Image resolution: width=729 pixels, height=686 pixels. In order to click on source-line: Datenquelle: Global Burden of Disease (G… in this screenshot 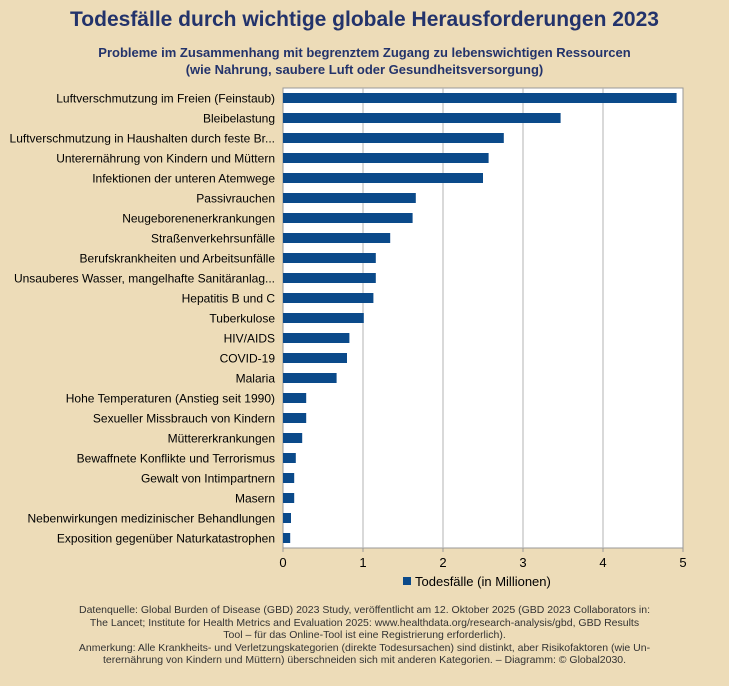, I will do `click(364, 610)`.